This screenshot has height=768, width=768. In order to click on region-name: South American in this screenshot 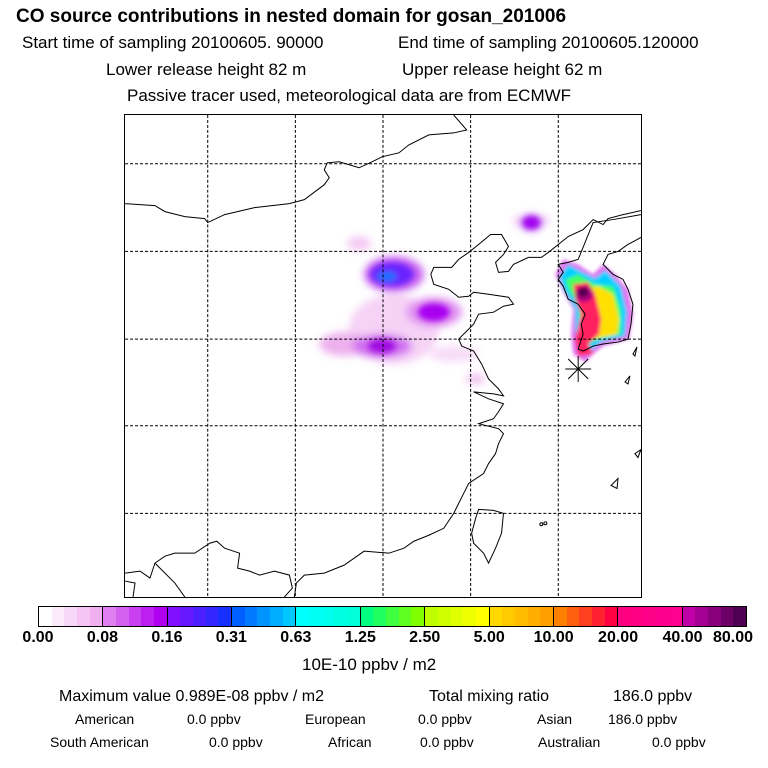, I will do `click(99, 742)`.